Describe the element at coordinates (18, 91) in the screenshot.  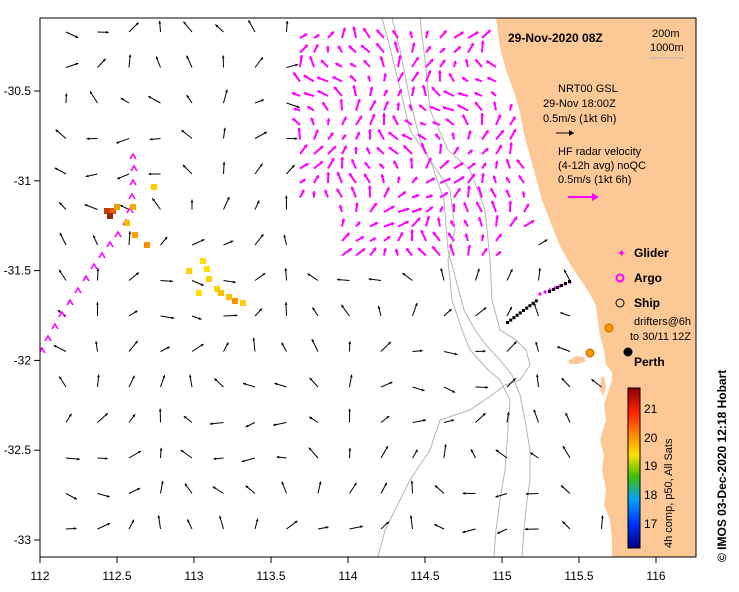
I see `y-tick-label: -30.5` at that location.